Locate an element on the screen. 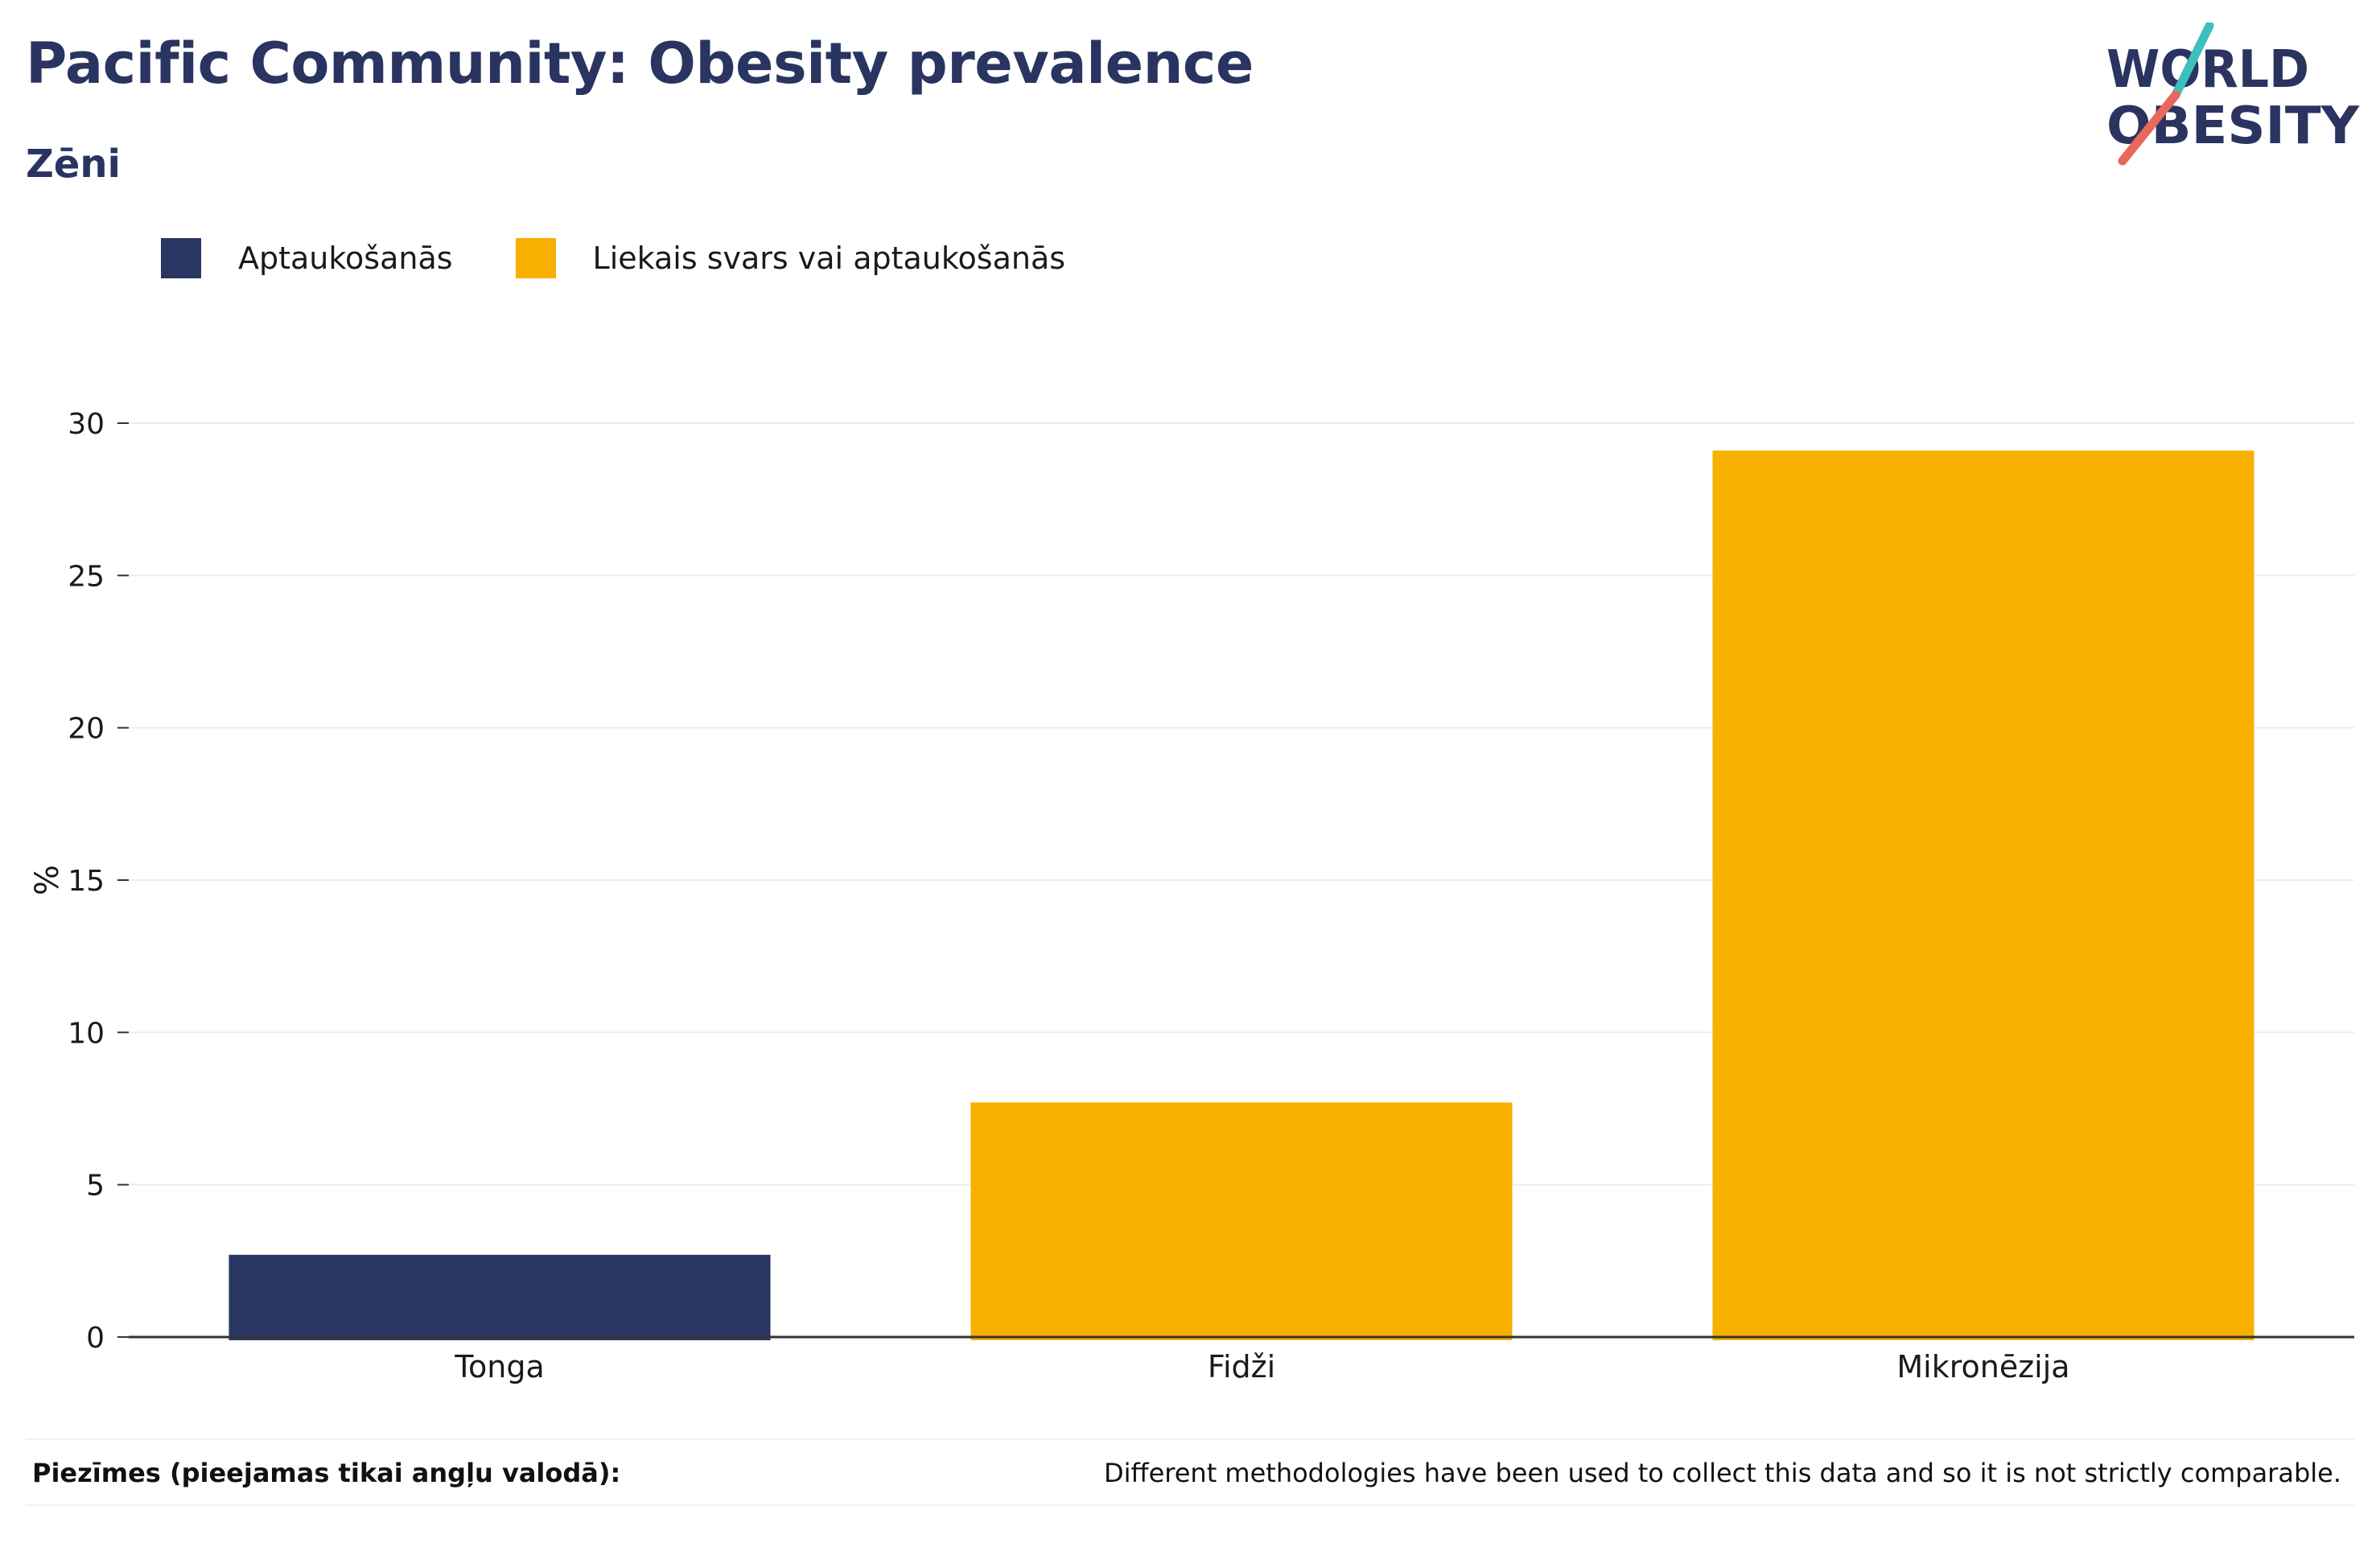 Image resolution: width=2380 pixels, height=1547 pixels. legend-label-obesity: Aptaukošanās is located at coordinates (345, 258).